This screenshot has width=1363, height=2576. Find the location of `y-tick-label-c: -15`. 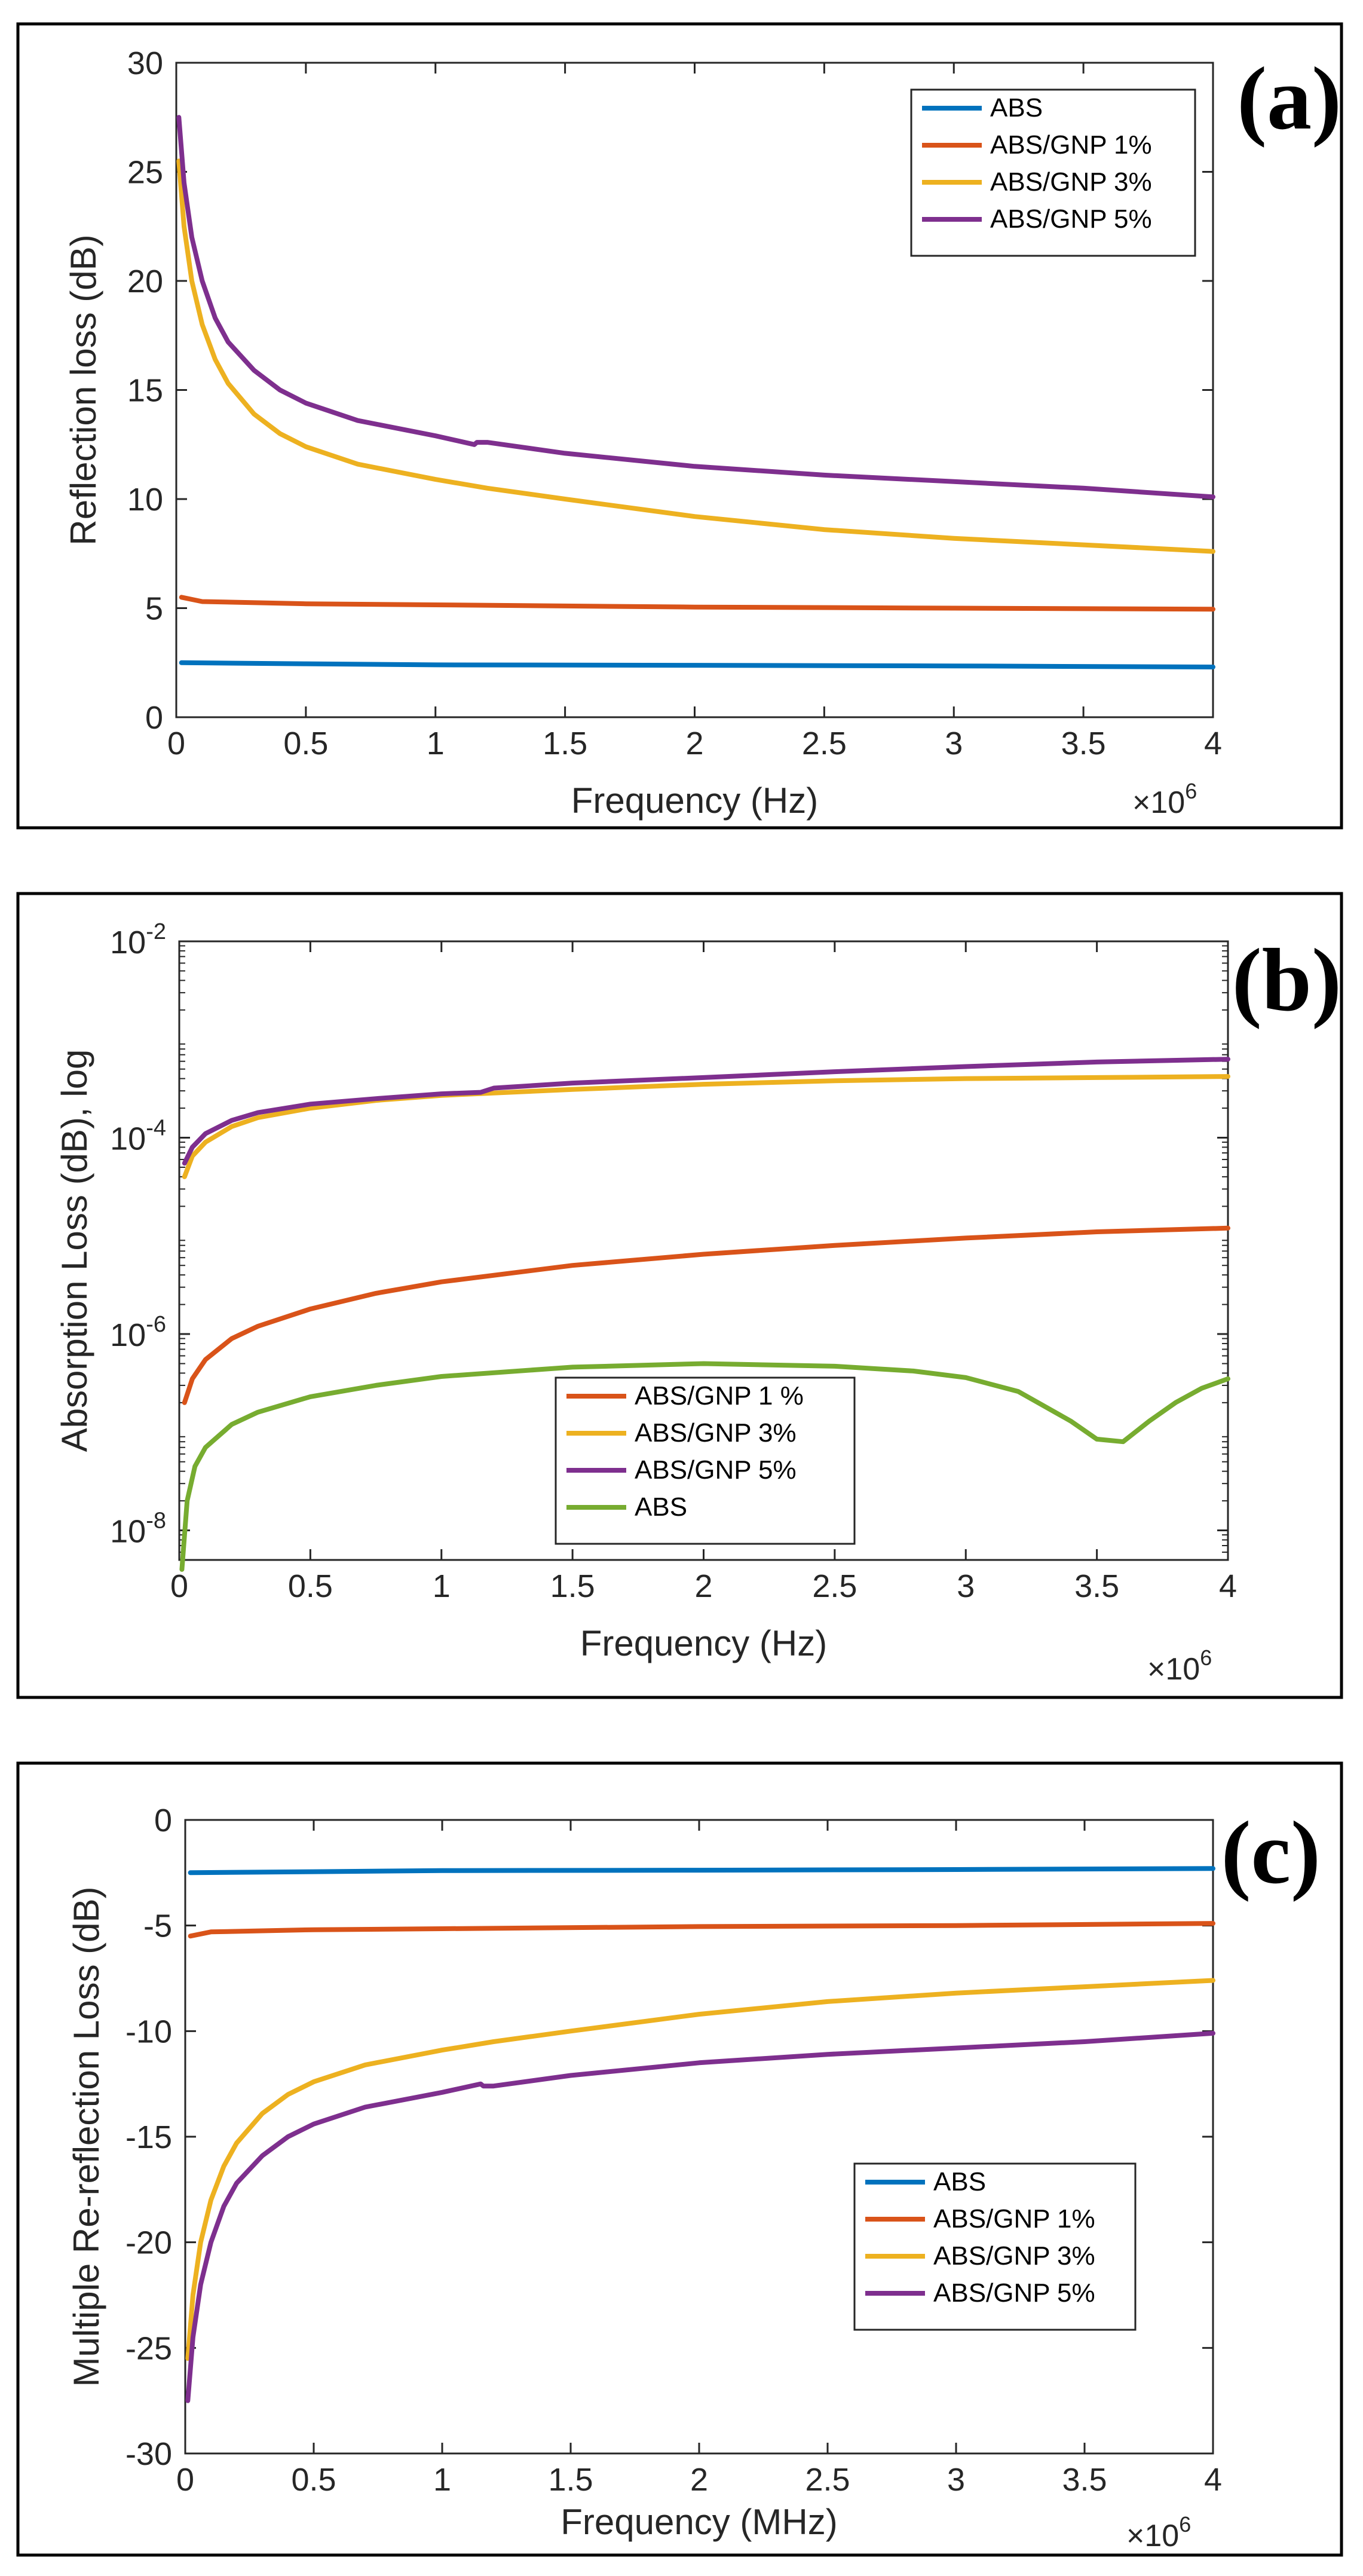

y-tick-label-c: -15 is located at coordinates (148, 2137).